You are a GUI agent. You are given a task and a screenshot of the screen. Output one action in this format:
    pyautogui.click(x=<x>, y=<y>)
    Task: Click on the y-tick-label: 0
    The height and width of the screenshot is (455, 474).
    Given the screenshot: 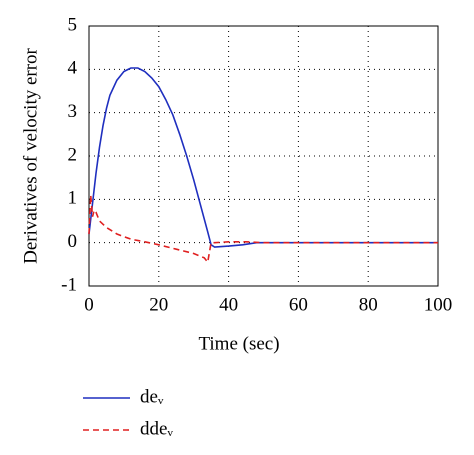 What is the action you would take?
    pyautogui.click(x=73, y=241)
    